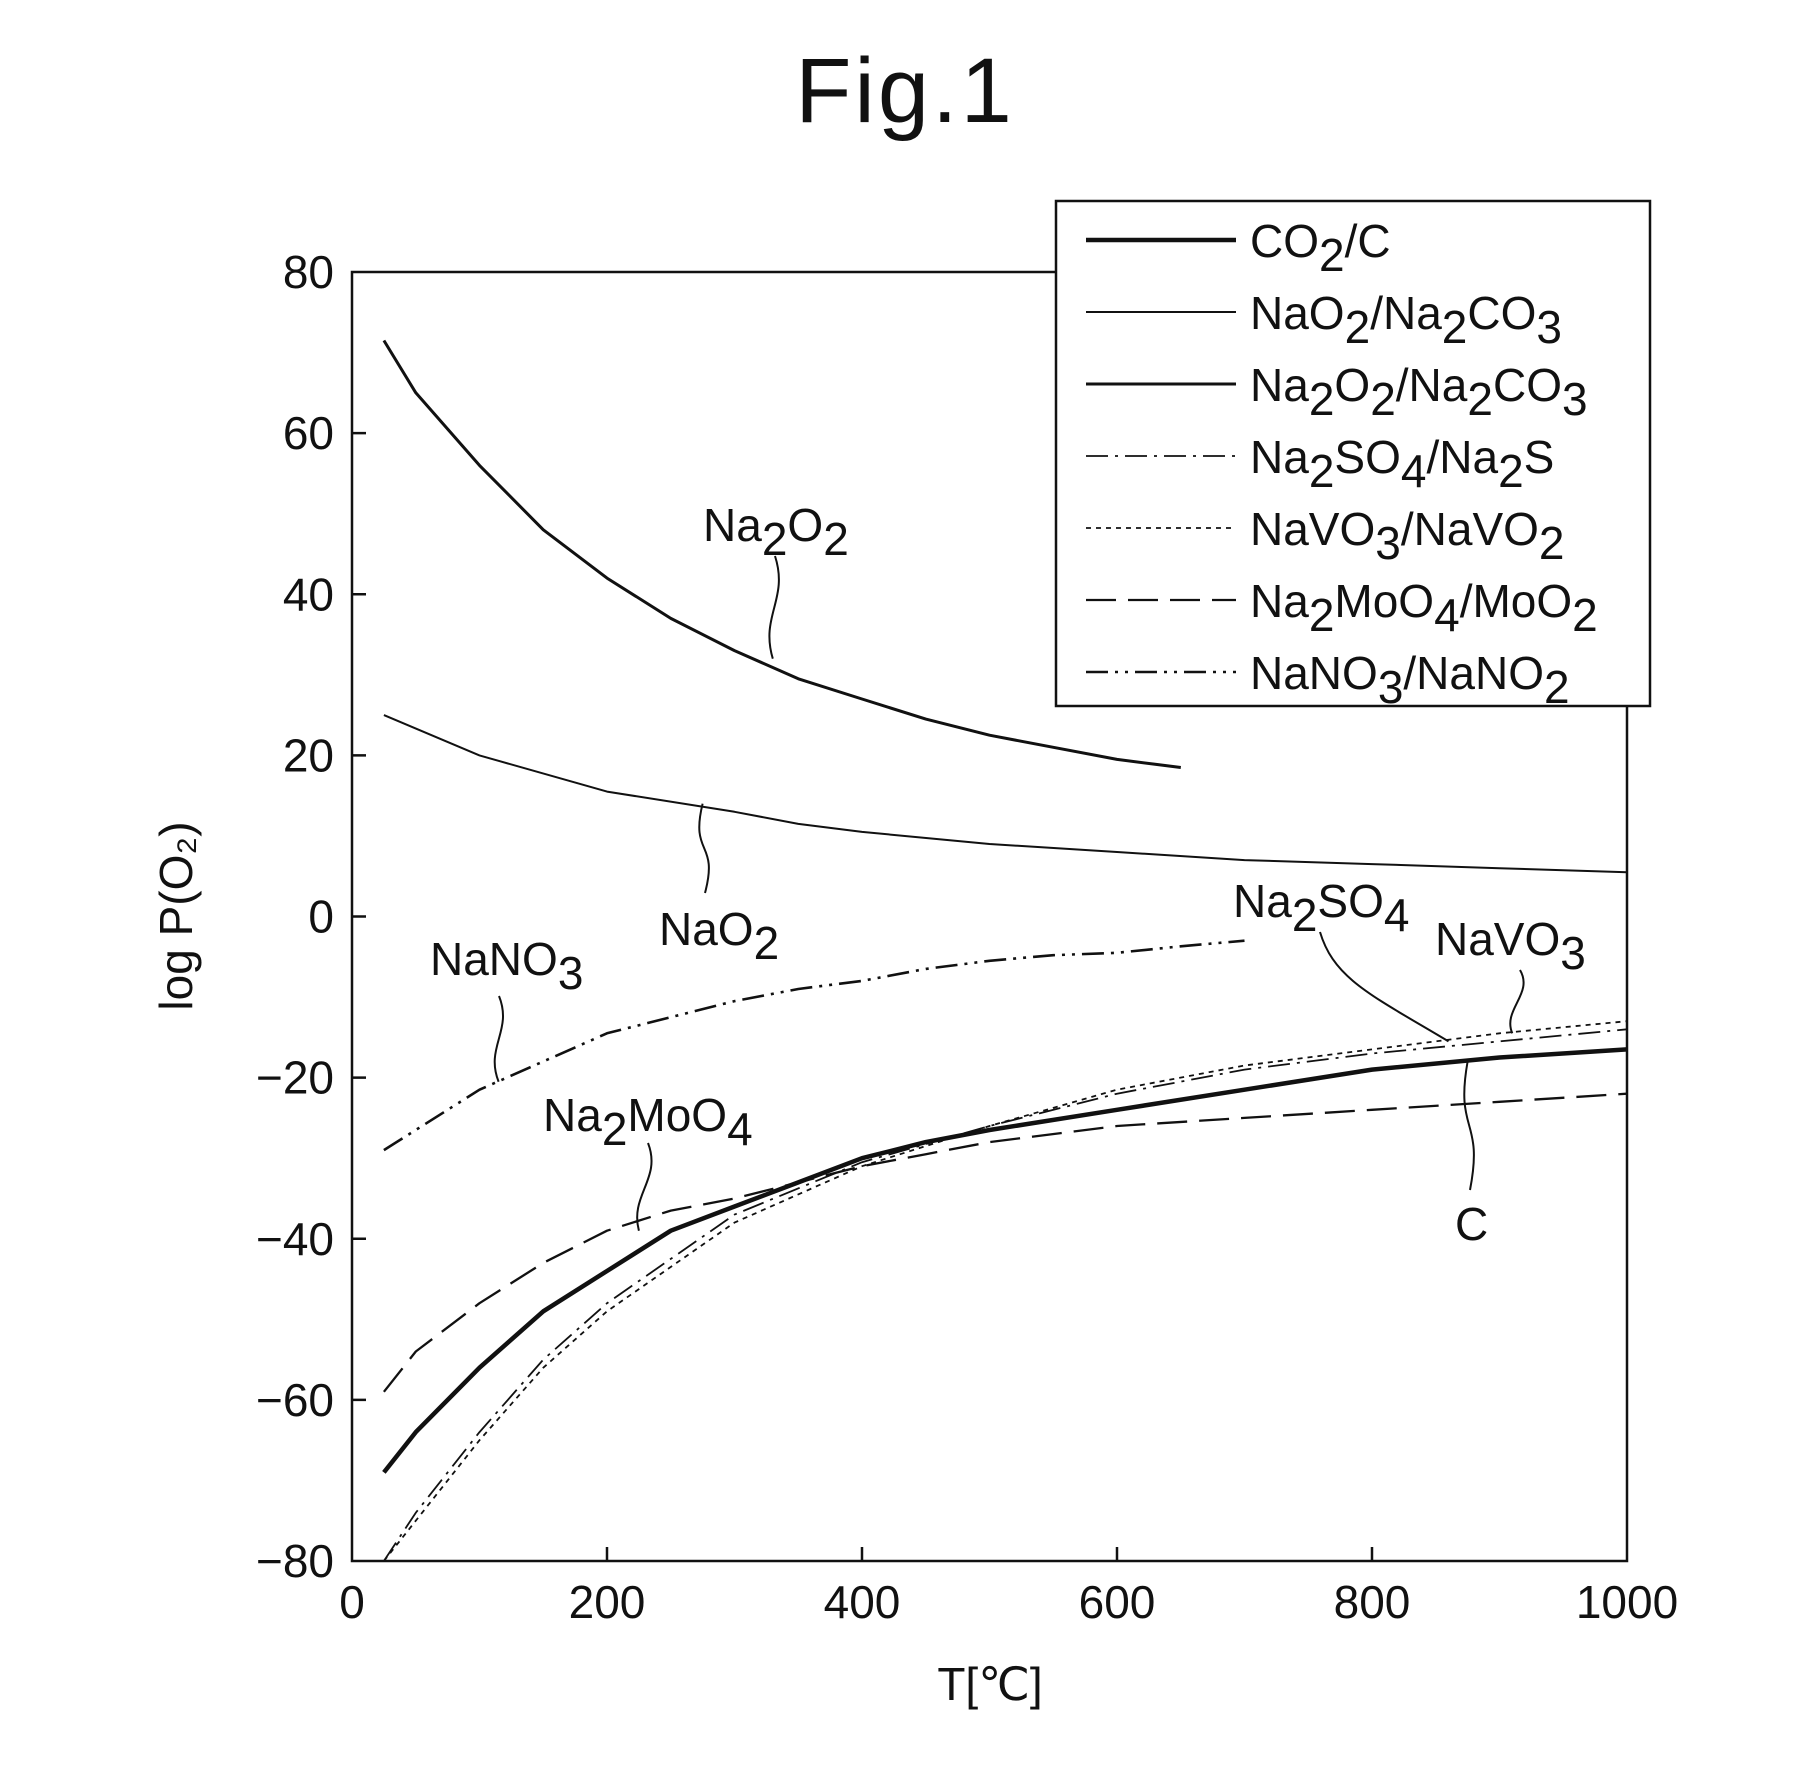 The height and width of the screenshot is (1786, 1810). Describe the element at coordinates (352, 1602) in the screenshot. I see `x-tick-label: 0` at that location.